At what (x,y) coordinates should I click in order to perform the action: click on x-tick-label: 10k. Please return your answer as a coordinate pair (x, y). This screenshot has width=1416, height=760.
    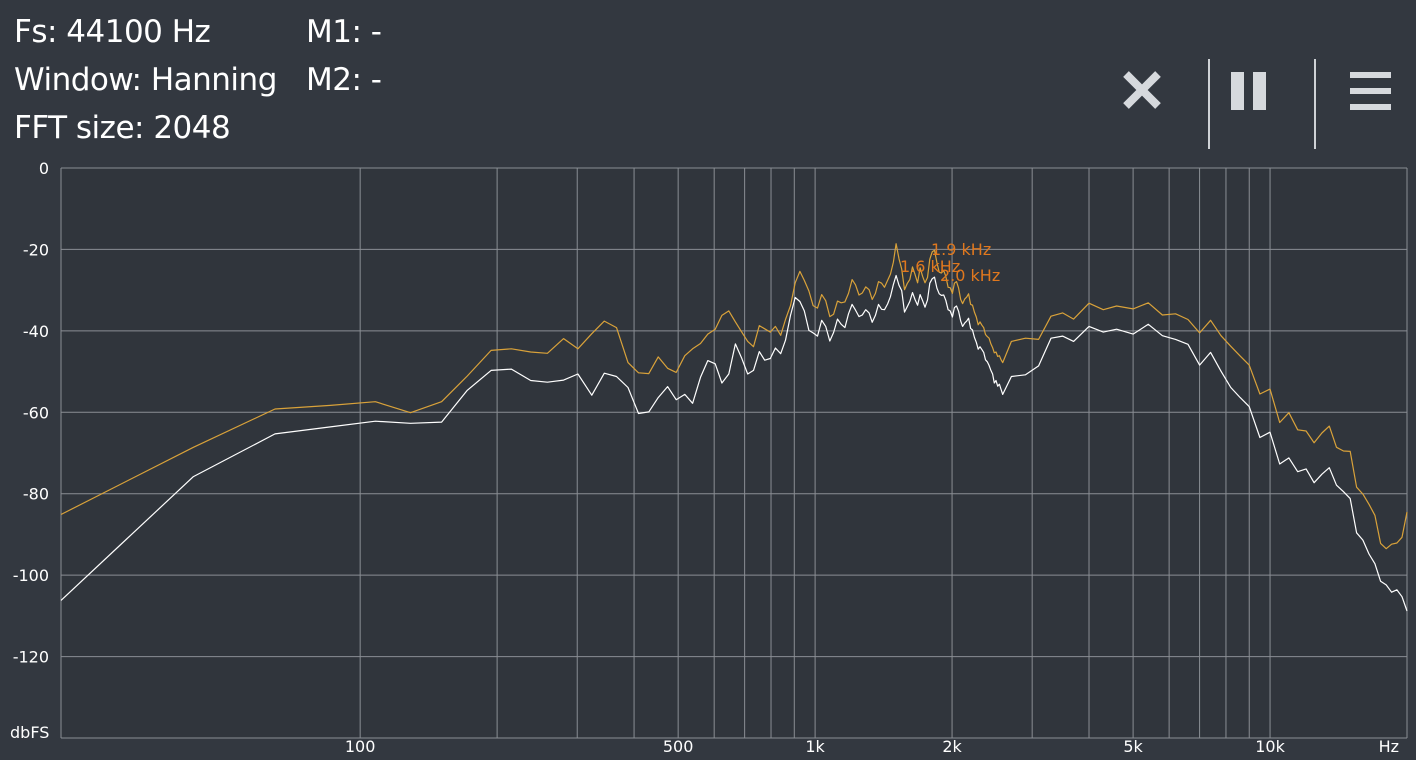
    Looking at the image, I should click on (1270, 746).